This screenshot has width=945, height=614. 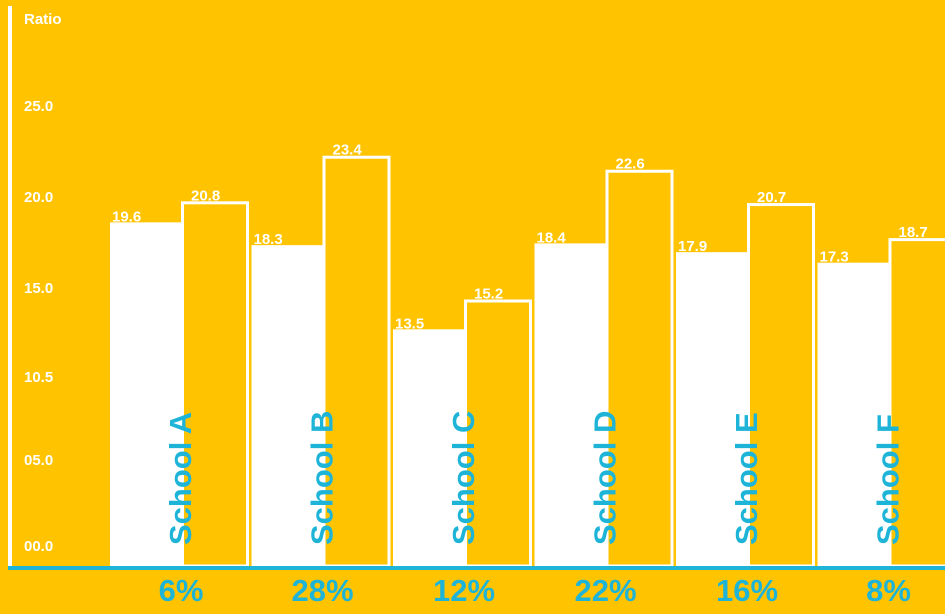 What do you see at coordinates (38, 460) in the screenshot?
I see `y-tick-label: 05.0` at bounding box center [38, 460].